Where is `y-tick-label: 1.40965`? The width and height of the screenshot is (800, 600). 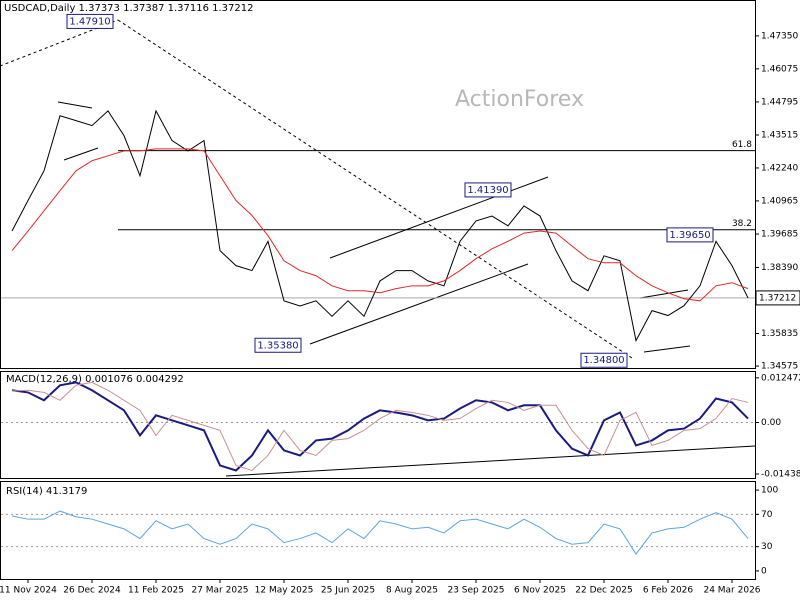 y-tick-label: 1.40965 is located at coordinates (779, 201).